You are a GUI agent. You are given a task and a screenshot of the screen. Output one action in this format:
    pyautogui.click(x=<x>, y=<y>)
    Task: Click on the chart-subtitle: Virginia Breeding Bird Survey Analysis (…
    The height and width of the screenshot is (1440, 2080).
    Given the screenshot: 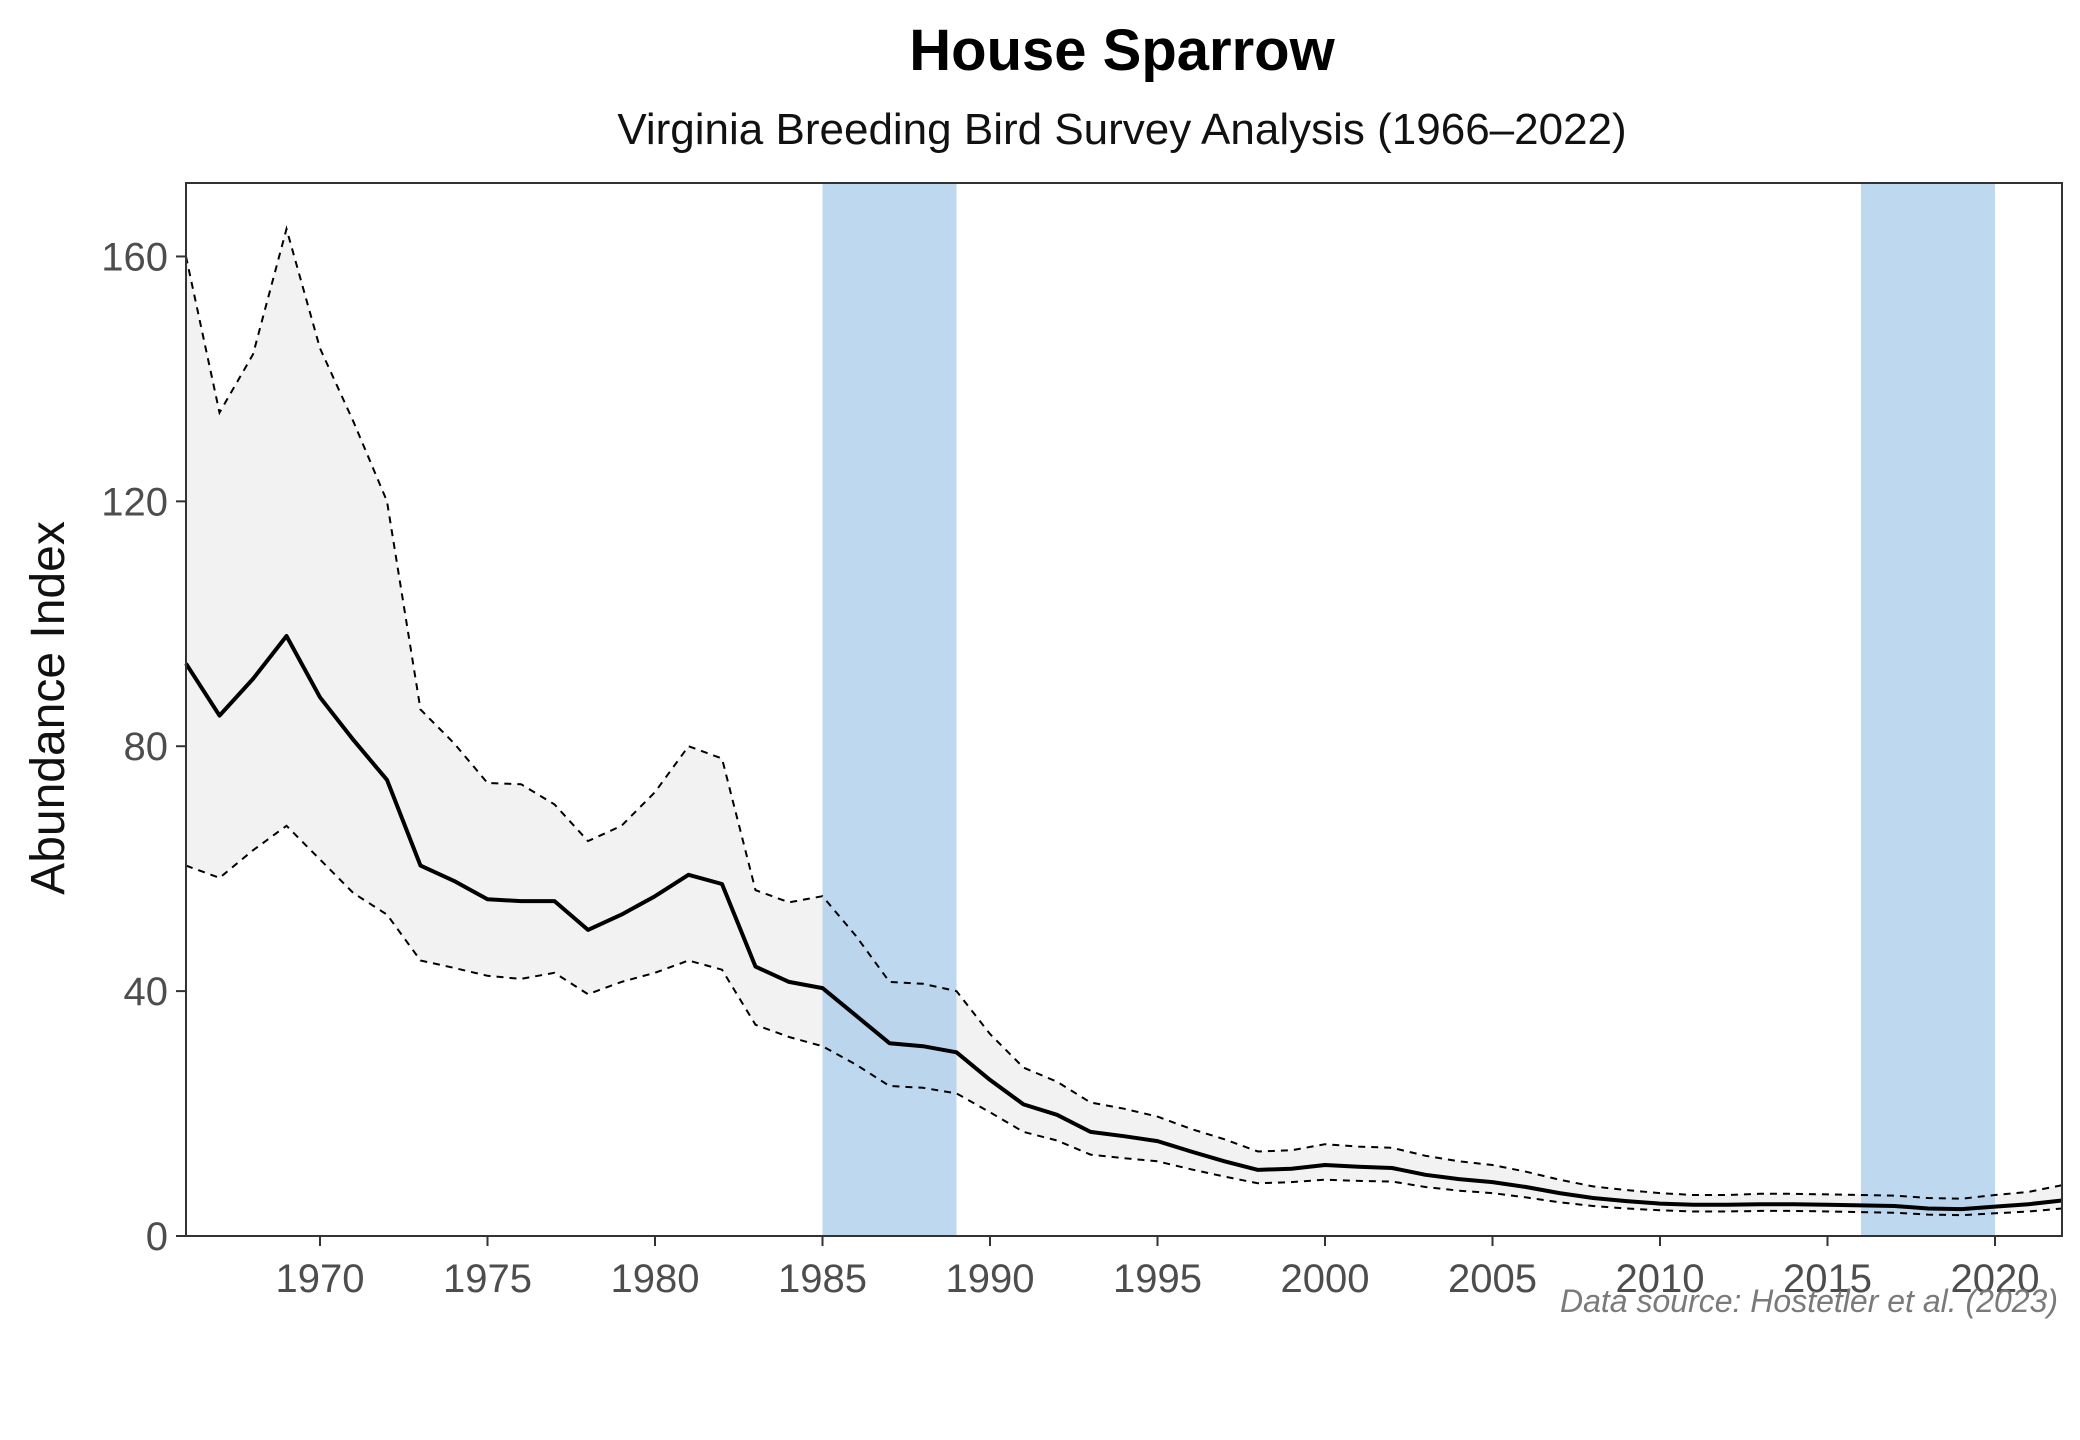 What is the action you would take?
    pyautogui.click(x=1121, y=129)
    